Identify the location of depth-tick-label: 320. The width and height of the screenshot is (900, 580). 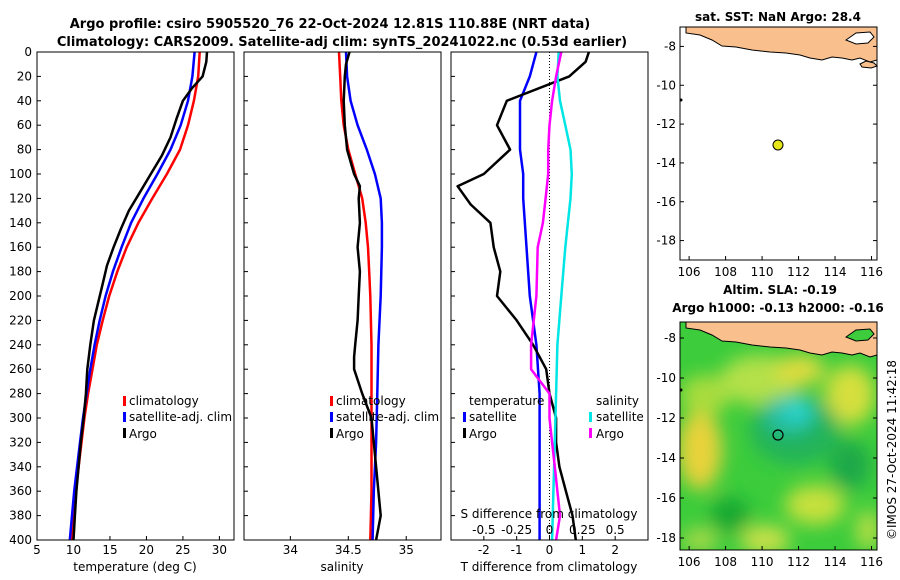
(20, 442).